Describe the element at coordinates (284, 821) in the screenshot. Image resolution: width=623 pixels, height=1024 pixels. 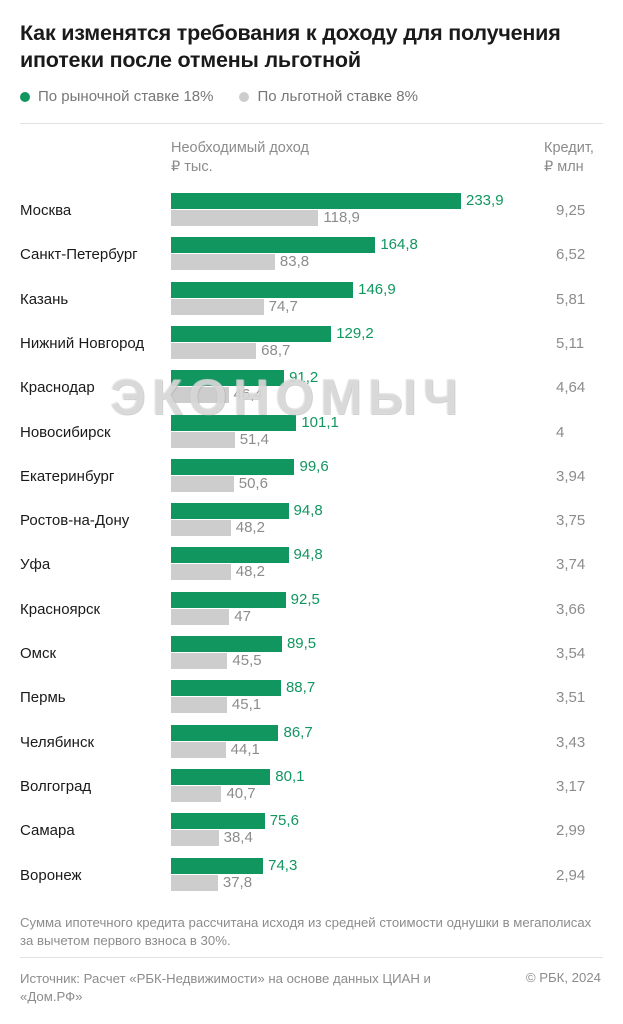
I see `data-label-market: 75,6` at that location.